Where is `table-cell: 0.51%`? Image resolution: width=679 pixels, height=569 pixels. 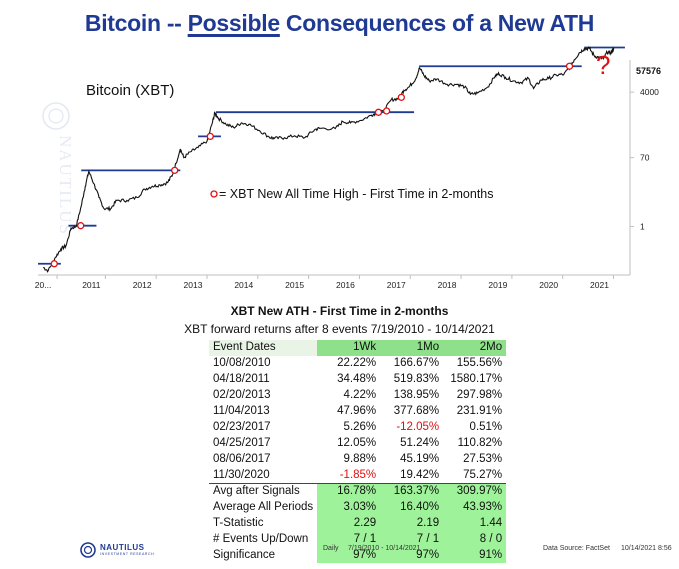
table-cell: 0.51% is located at coordinates (475, 427).